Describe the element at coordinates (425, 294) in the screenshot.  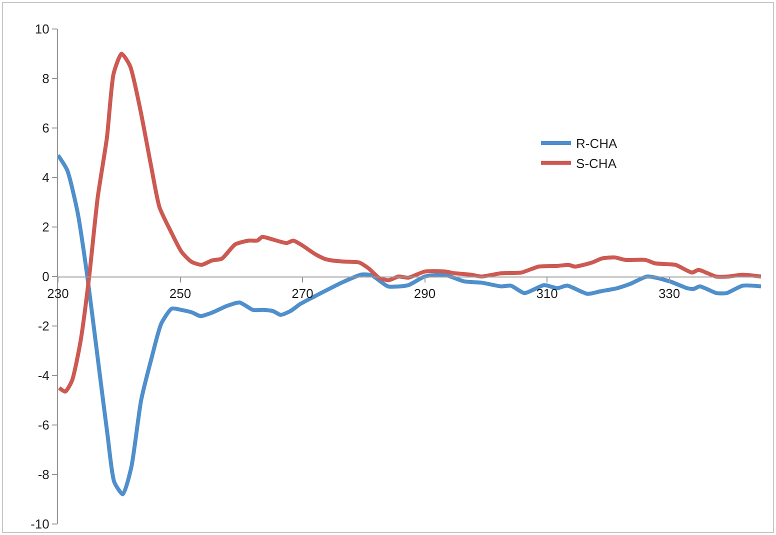
I see `x-tick-label: 290` at that location.